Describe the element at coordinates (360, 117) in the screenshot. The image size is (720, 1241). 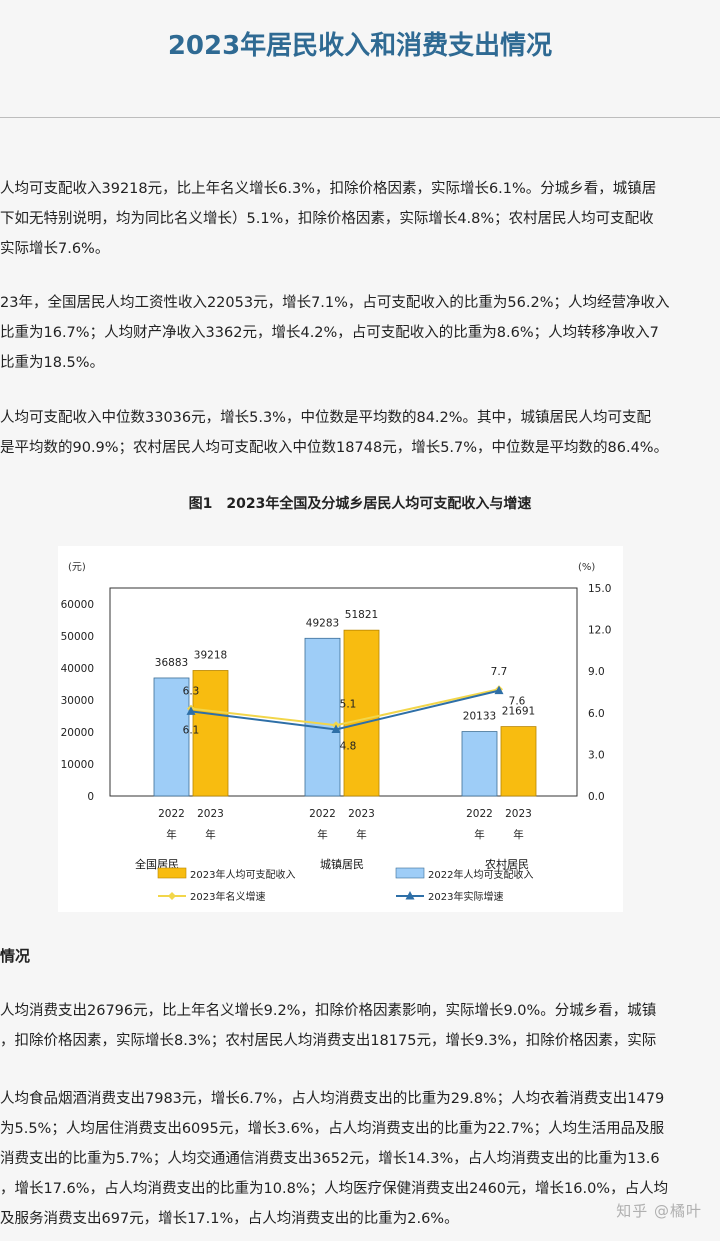
I see `header-divider` at that location.